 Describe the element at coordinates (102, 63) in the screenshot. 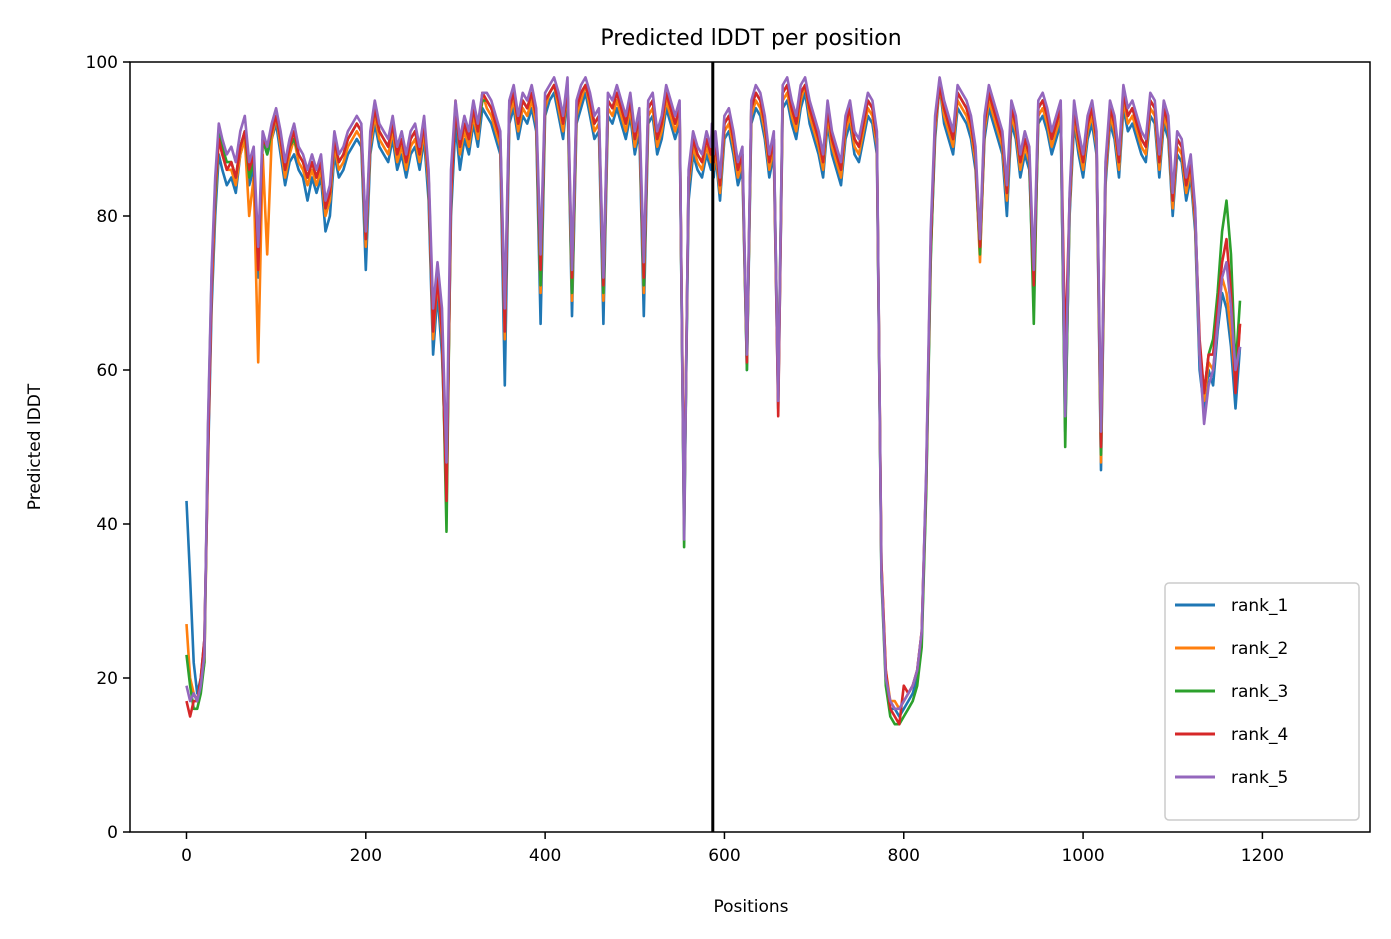

I see `y-tick-label: 100` at that location.